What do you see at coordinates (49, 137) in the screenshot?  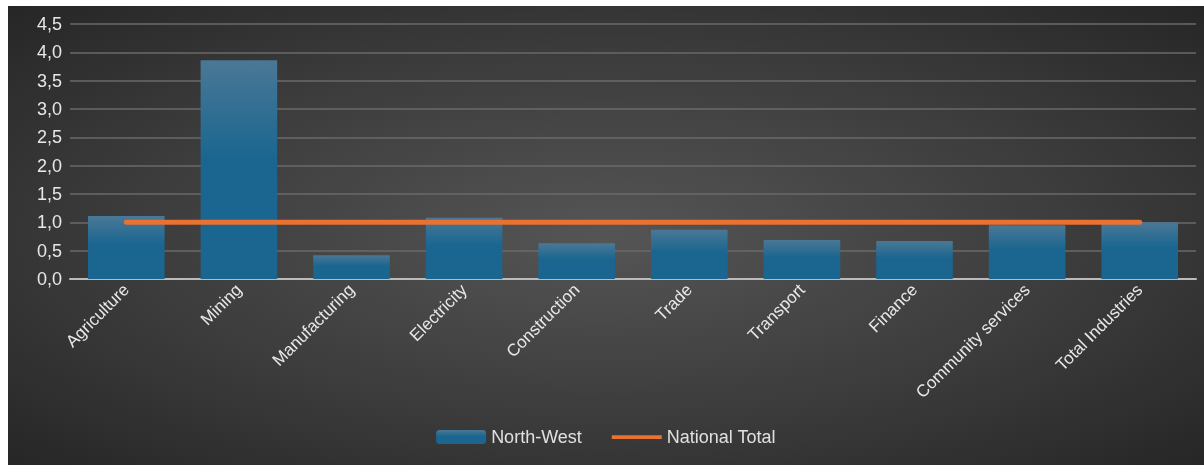 I see `y-tick-label: 2,5` at bounding box center [49, 137].